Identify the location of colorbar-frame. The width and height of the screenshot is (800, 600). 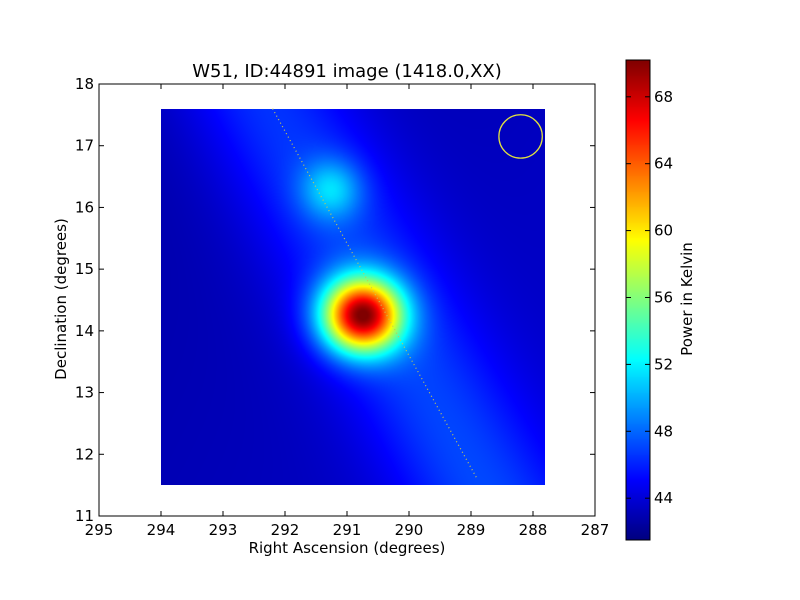
(638, 300).